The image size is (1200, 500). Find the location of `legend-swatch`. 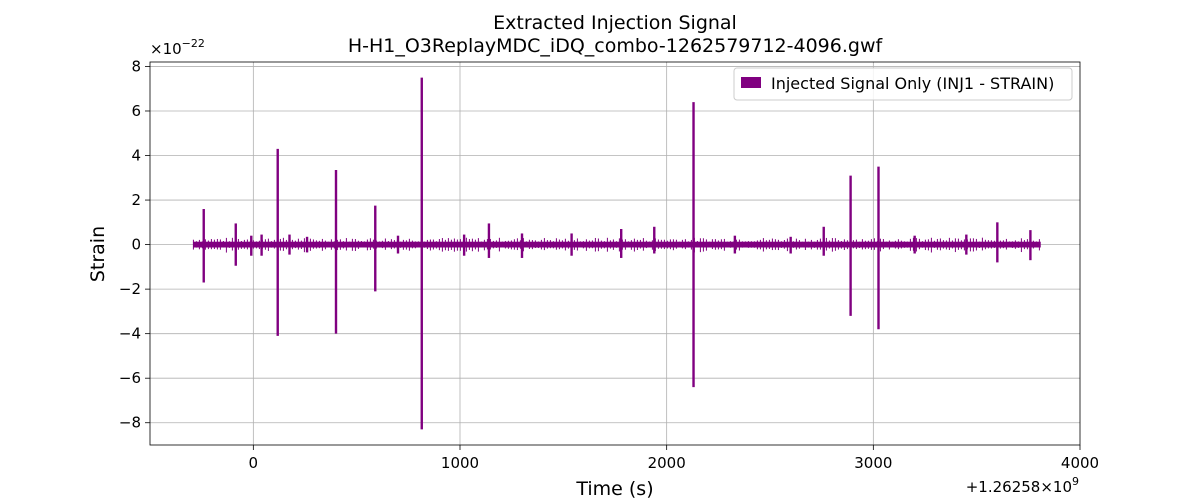

legend-swatch is located at coordinates (751, 82).